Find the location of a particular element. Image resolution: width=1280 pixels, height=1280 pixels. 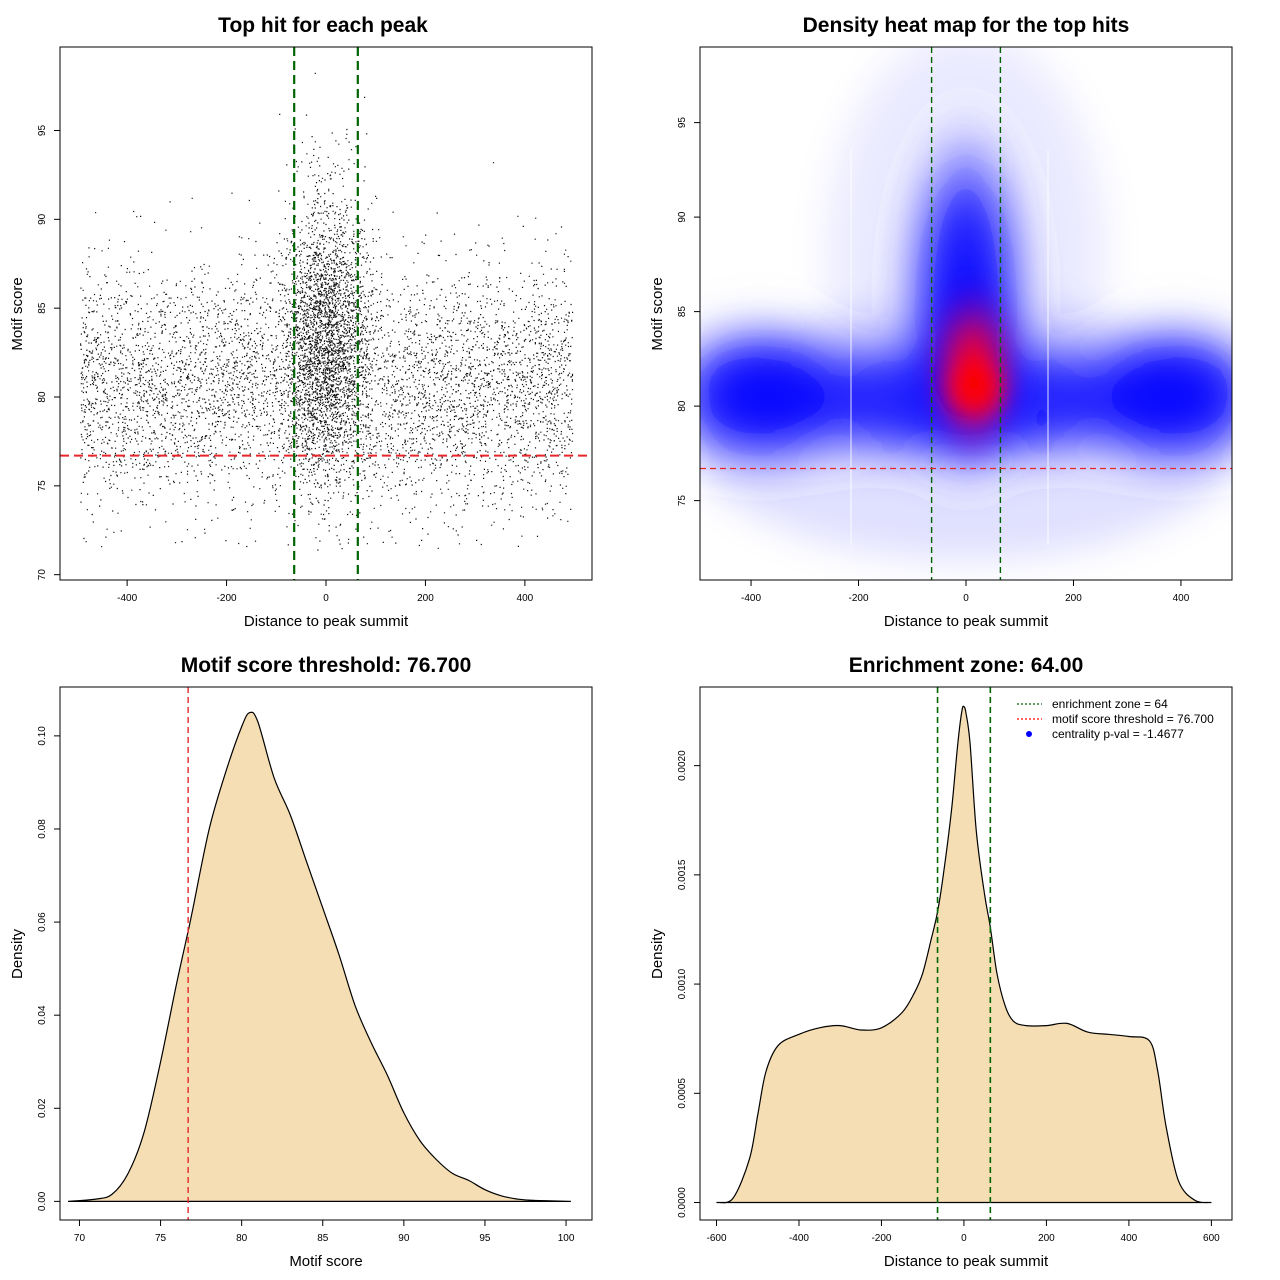

y-tick-label: 0.0005 is located at coordinates (682, 1093).